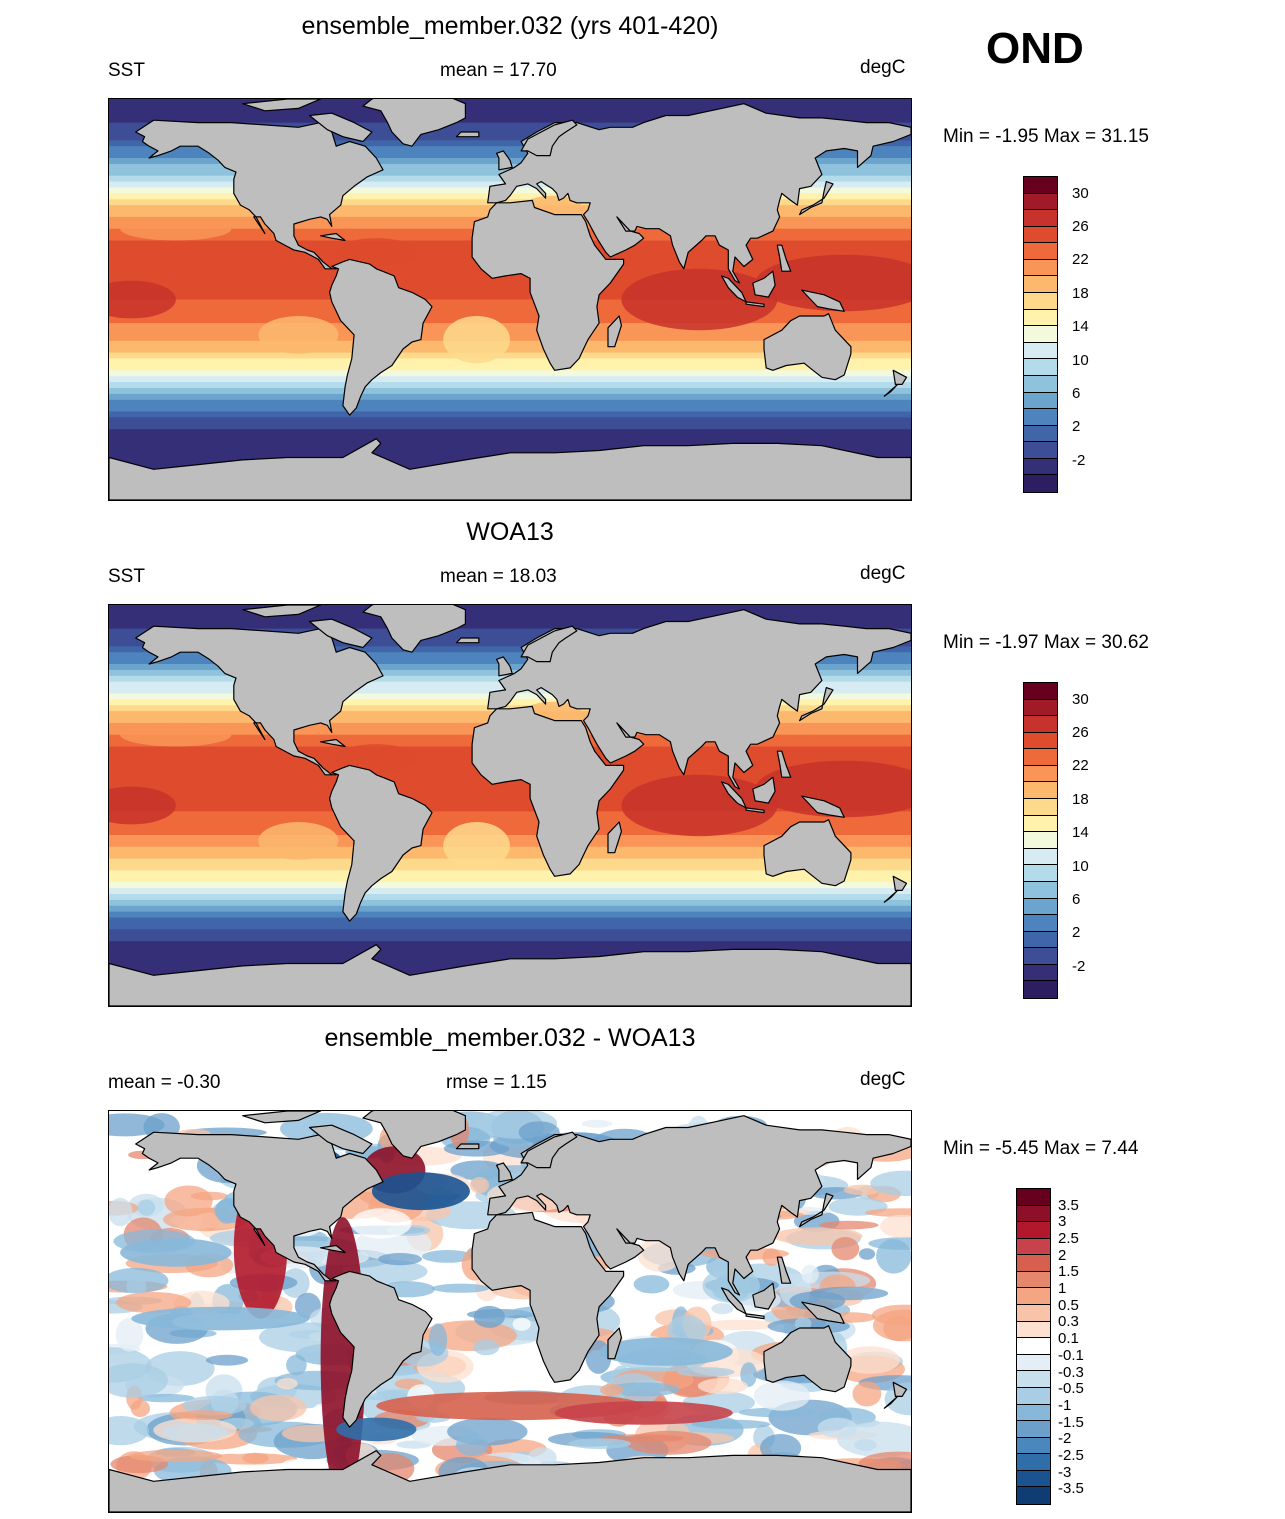  Describe the element at coordinates (1065, 1472) in the screenshot. I see `colorbar-tick-label: -3` at that location.